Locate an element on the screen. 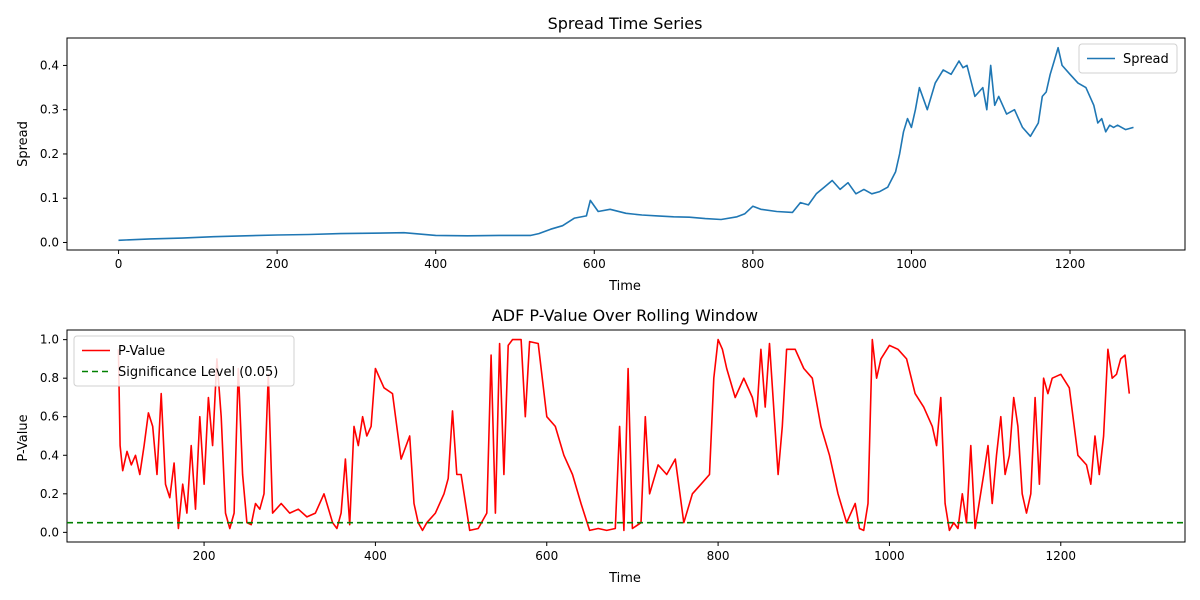 The width and height of the screenshot is (1200, 600). spread-chart-xtick-label: 800 is located at coordinates (752, 264).